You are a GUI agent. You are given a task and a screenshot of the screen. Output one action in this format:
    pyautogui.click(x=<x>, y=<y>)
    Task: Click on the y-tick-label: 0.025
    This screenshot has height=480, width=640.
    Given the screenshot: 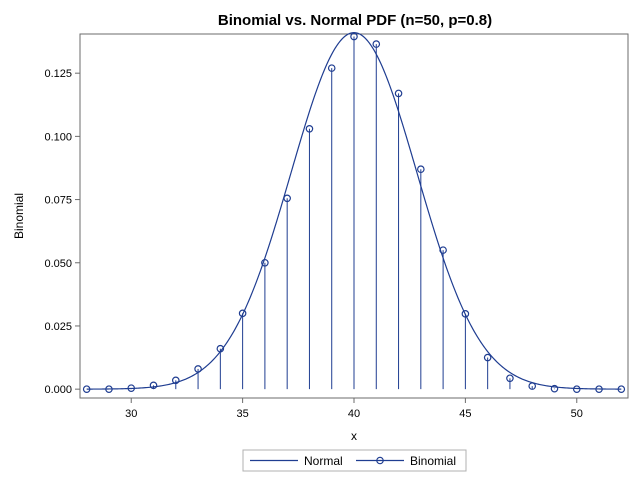 What is the action you would take?
    pyautogui.click(x=58, y=327)
    